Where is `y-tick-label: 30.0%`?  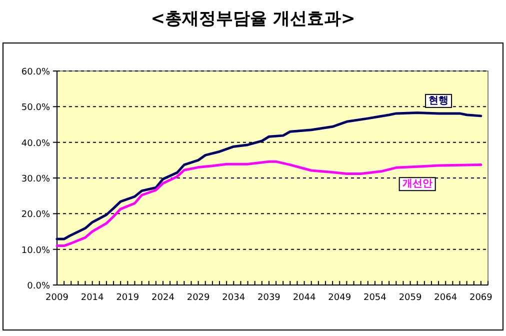
y-tick-label: 30.0% is located at coordinates (35, 179).